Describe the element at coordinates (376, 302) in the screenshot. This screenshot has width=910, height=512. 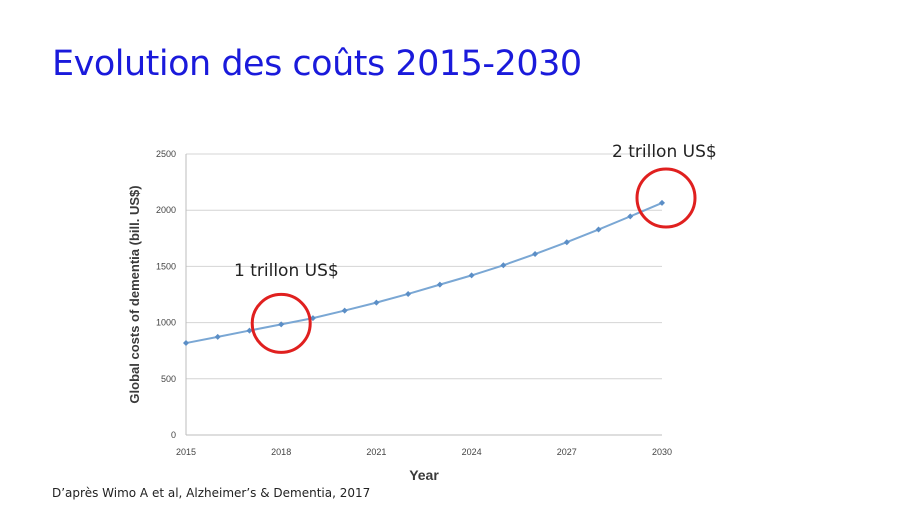
I see `data-point-2021` at that location.